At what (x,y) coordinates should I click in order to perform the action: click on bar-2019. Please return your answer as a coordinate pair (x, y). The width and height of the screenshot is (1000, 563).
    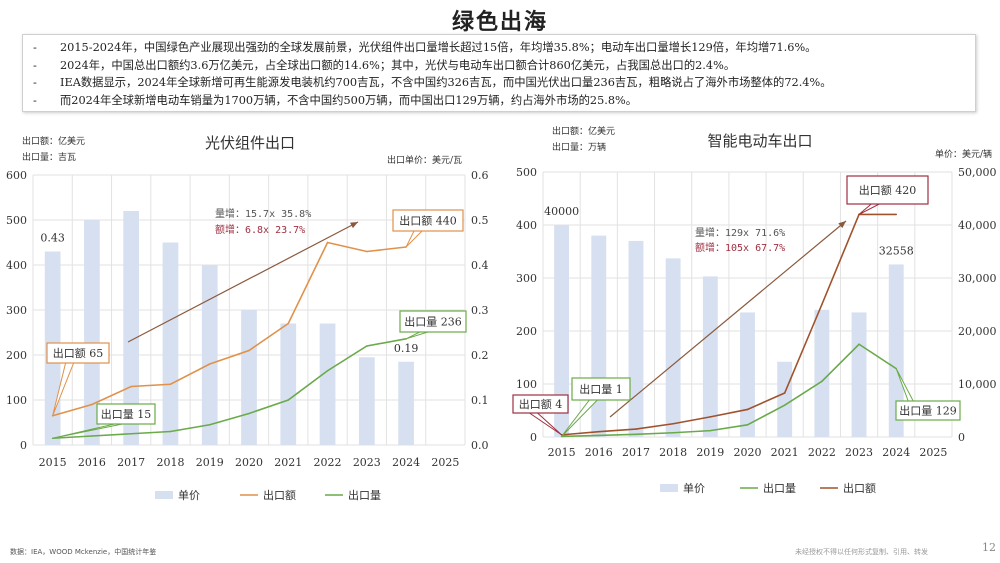
    Looking at the image, I should click on (710, 356).